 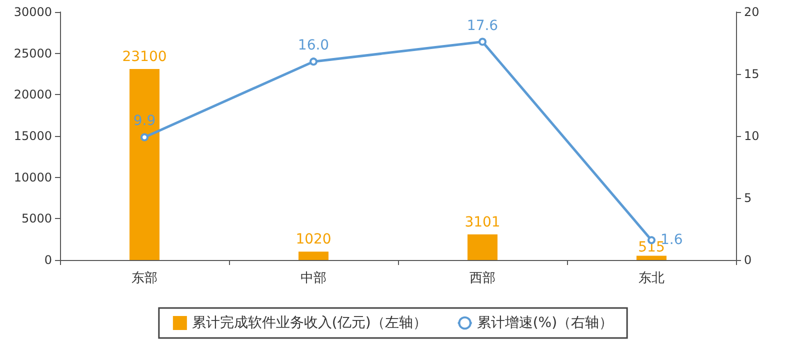 What do you see at coordinates (33, 136) in the screenshot?
I see `y-tick-label: 15000` at bounding box center [33, 136].